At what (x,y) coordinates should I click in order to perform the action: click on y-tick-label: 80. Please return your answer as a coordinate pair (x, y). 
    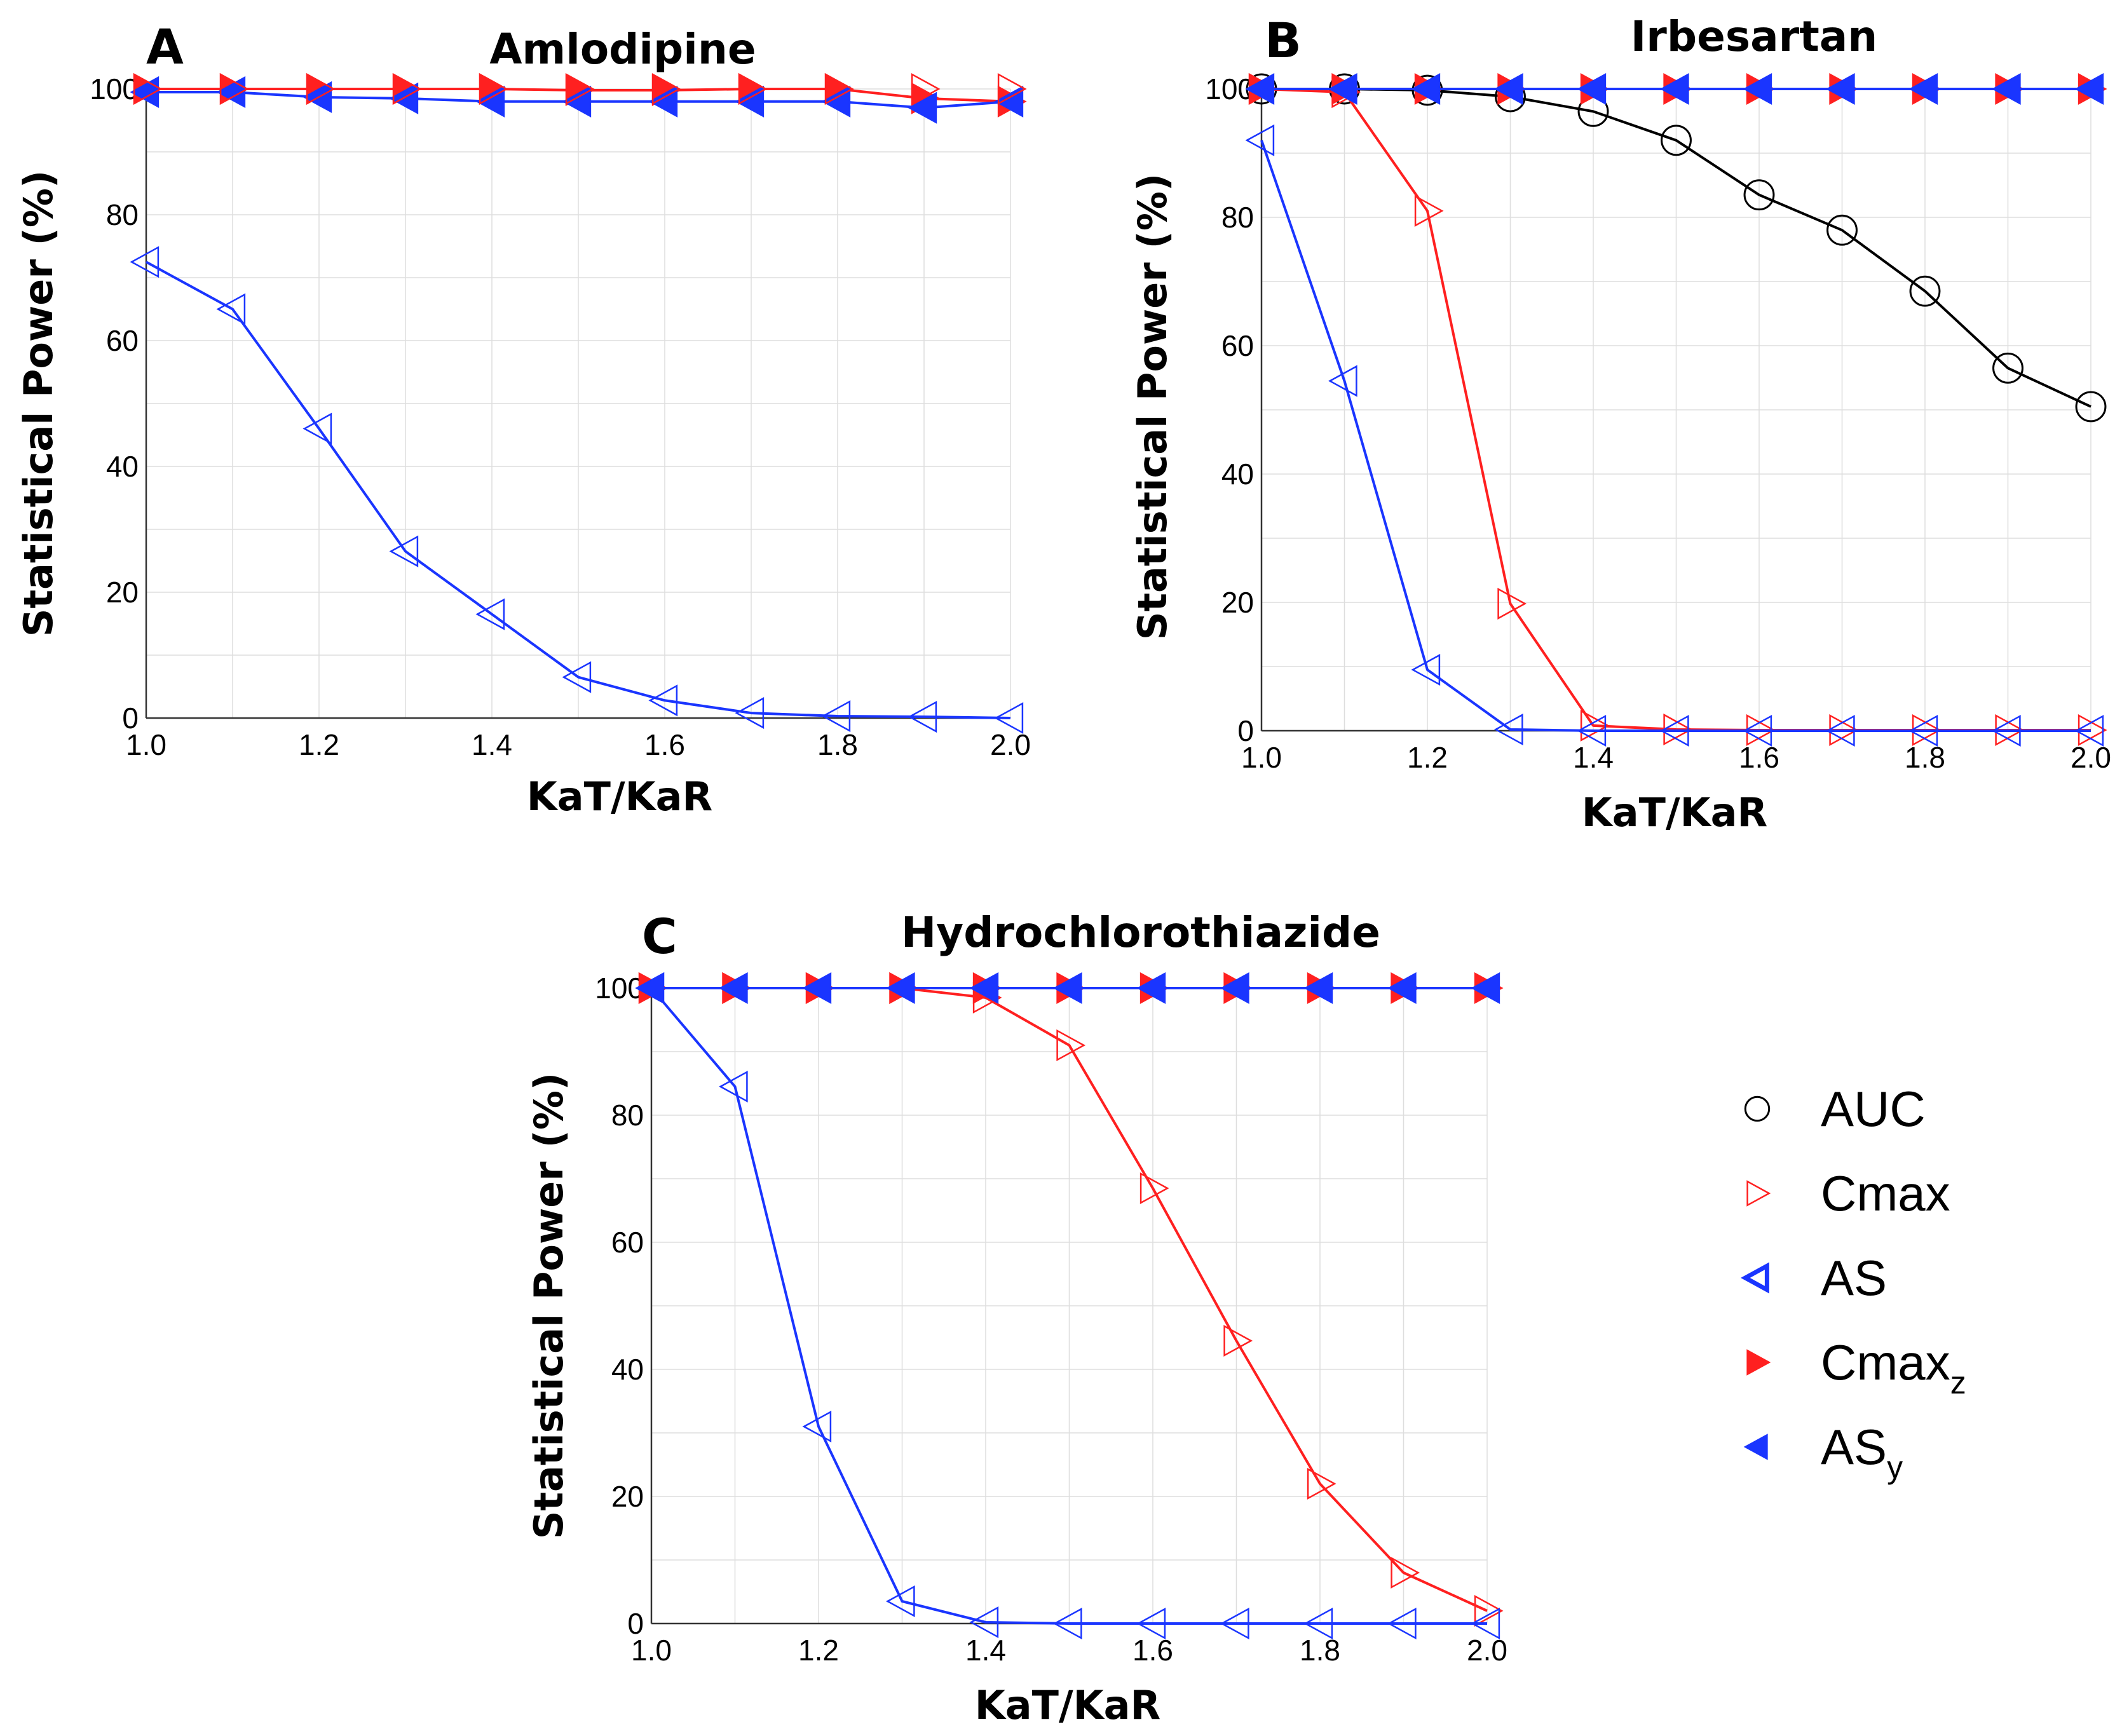
    Looking at the image, I should click on (1237, 217).